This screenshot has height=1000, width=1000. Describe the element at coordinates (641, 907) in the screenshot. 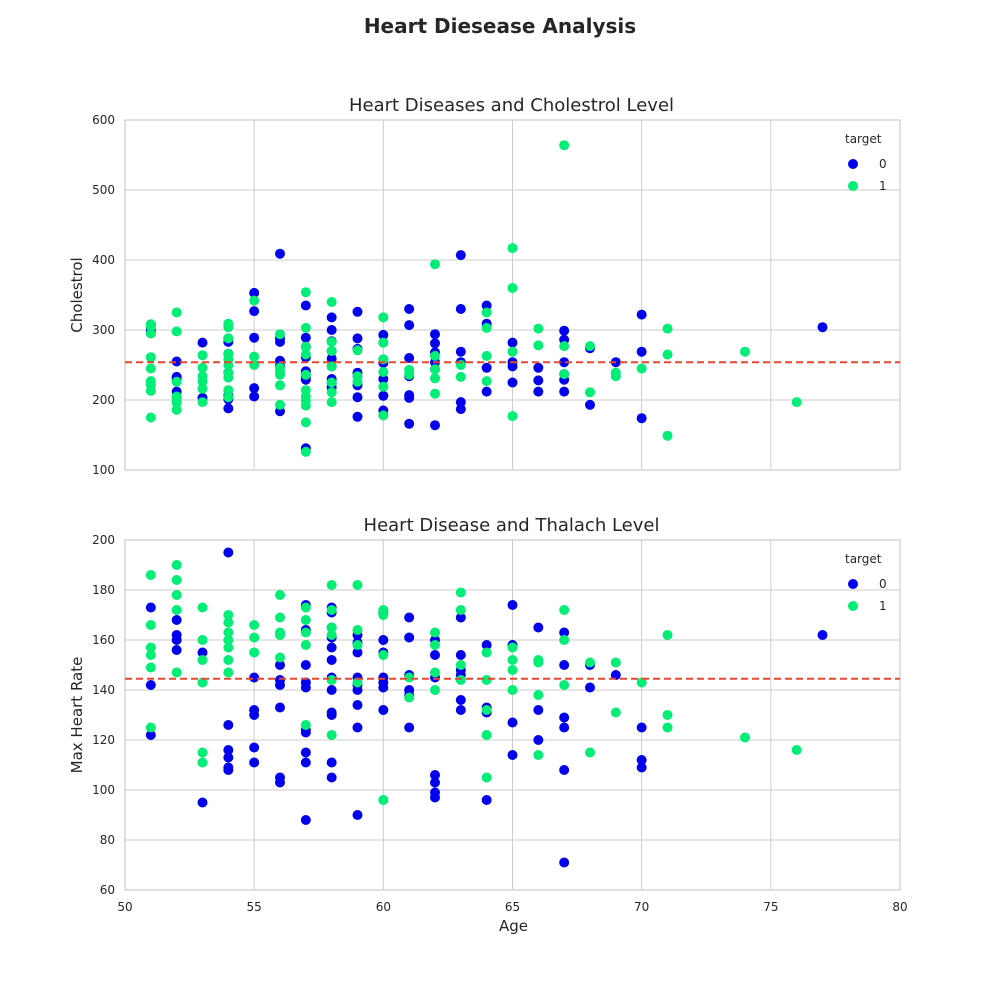

I see `plot2-xtick-label: 70` at that location.